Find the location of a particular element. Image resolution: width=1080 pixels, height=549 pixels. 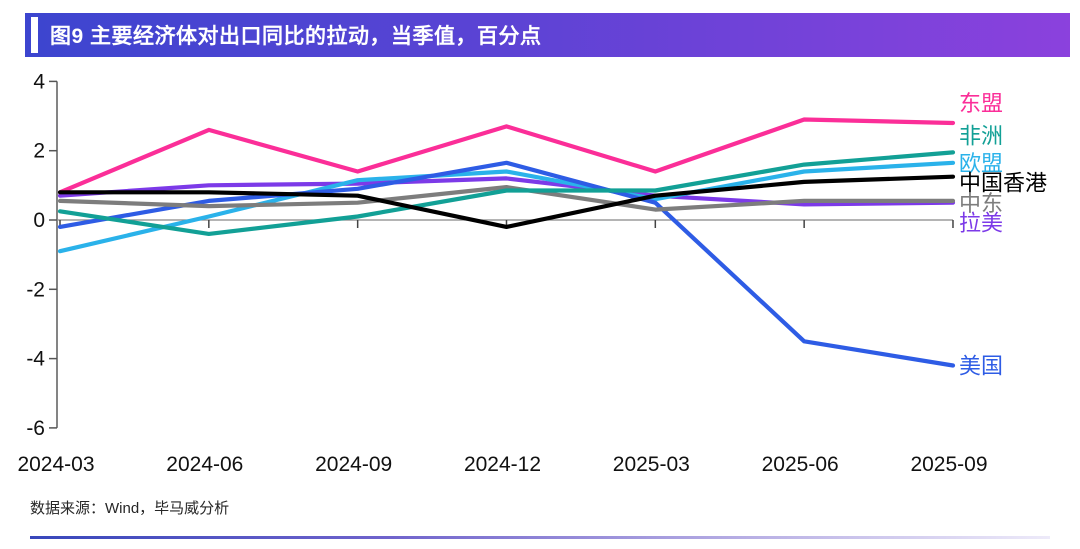

title-accent-bar is located at coordinates (34, 35).